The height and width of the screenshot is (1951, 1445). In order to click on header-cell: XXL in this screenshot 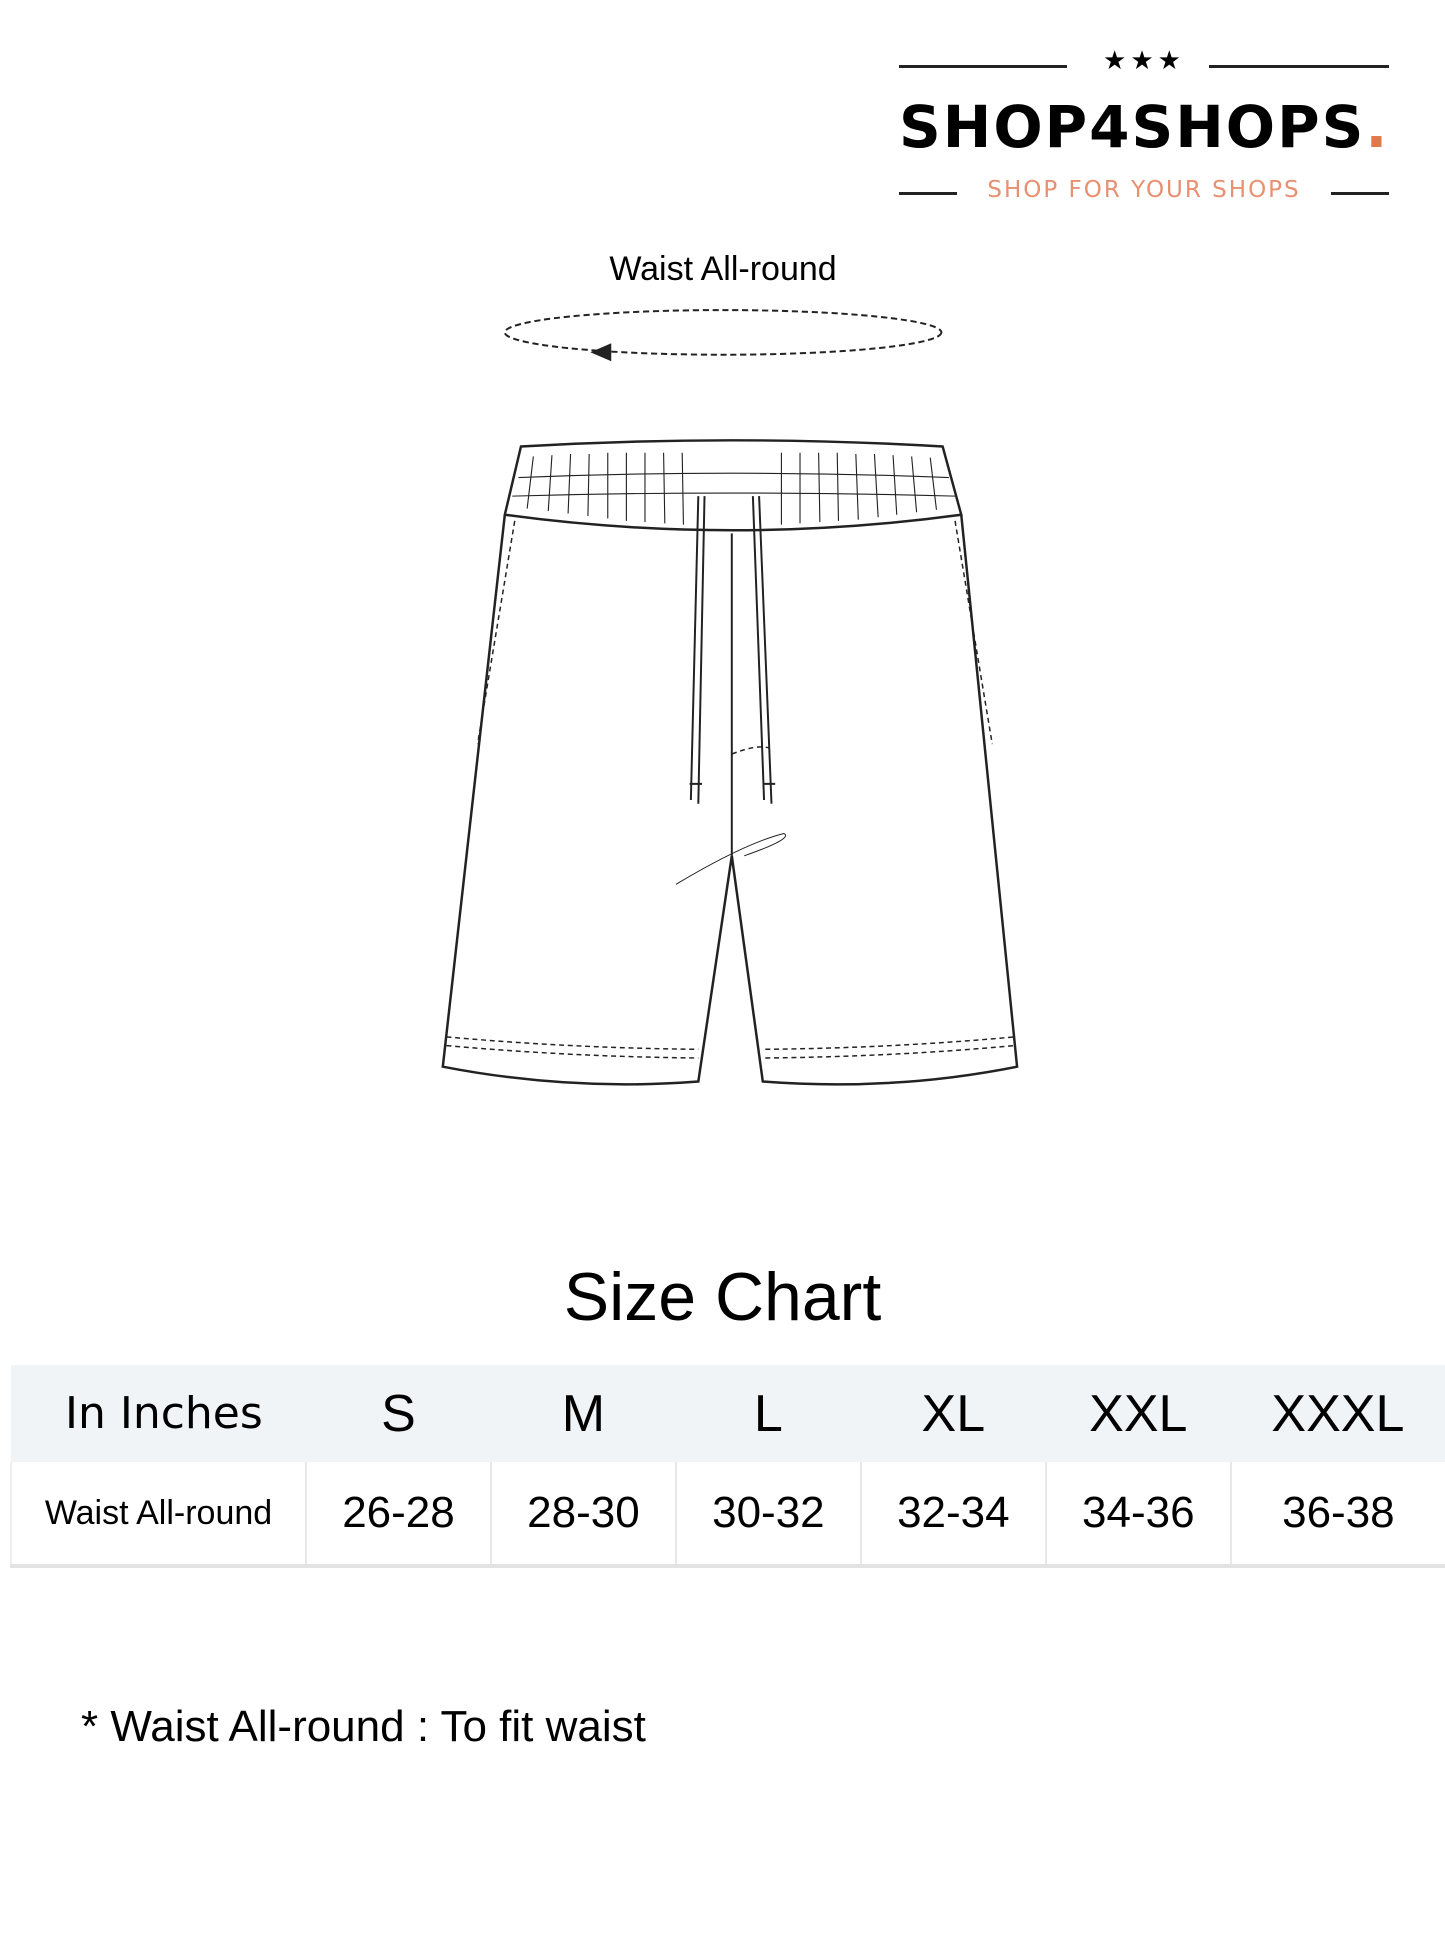, I will do `click(1138, 1413)`.